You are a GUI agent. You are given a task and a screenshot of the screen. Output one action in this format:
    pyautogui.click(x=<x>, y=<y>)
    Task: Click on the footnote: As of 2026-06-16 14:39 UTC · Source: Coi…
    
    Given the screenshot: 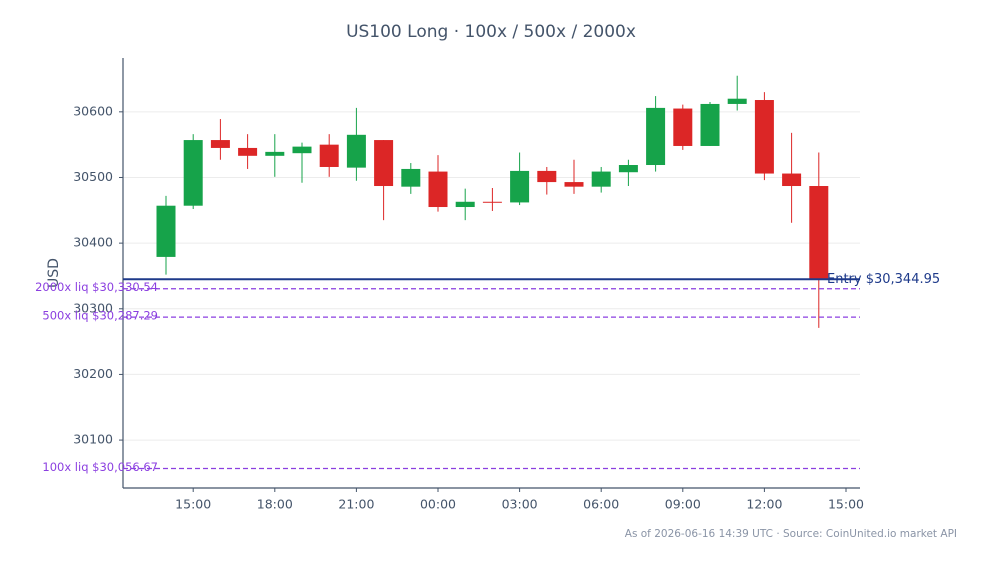 What is the action you would take?
    pyautogui.click(x=791, y=534)
    